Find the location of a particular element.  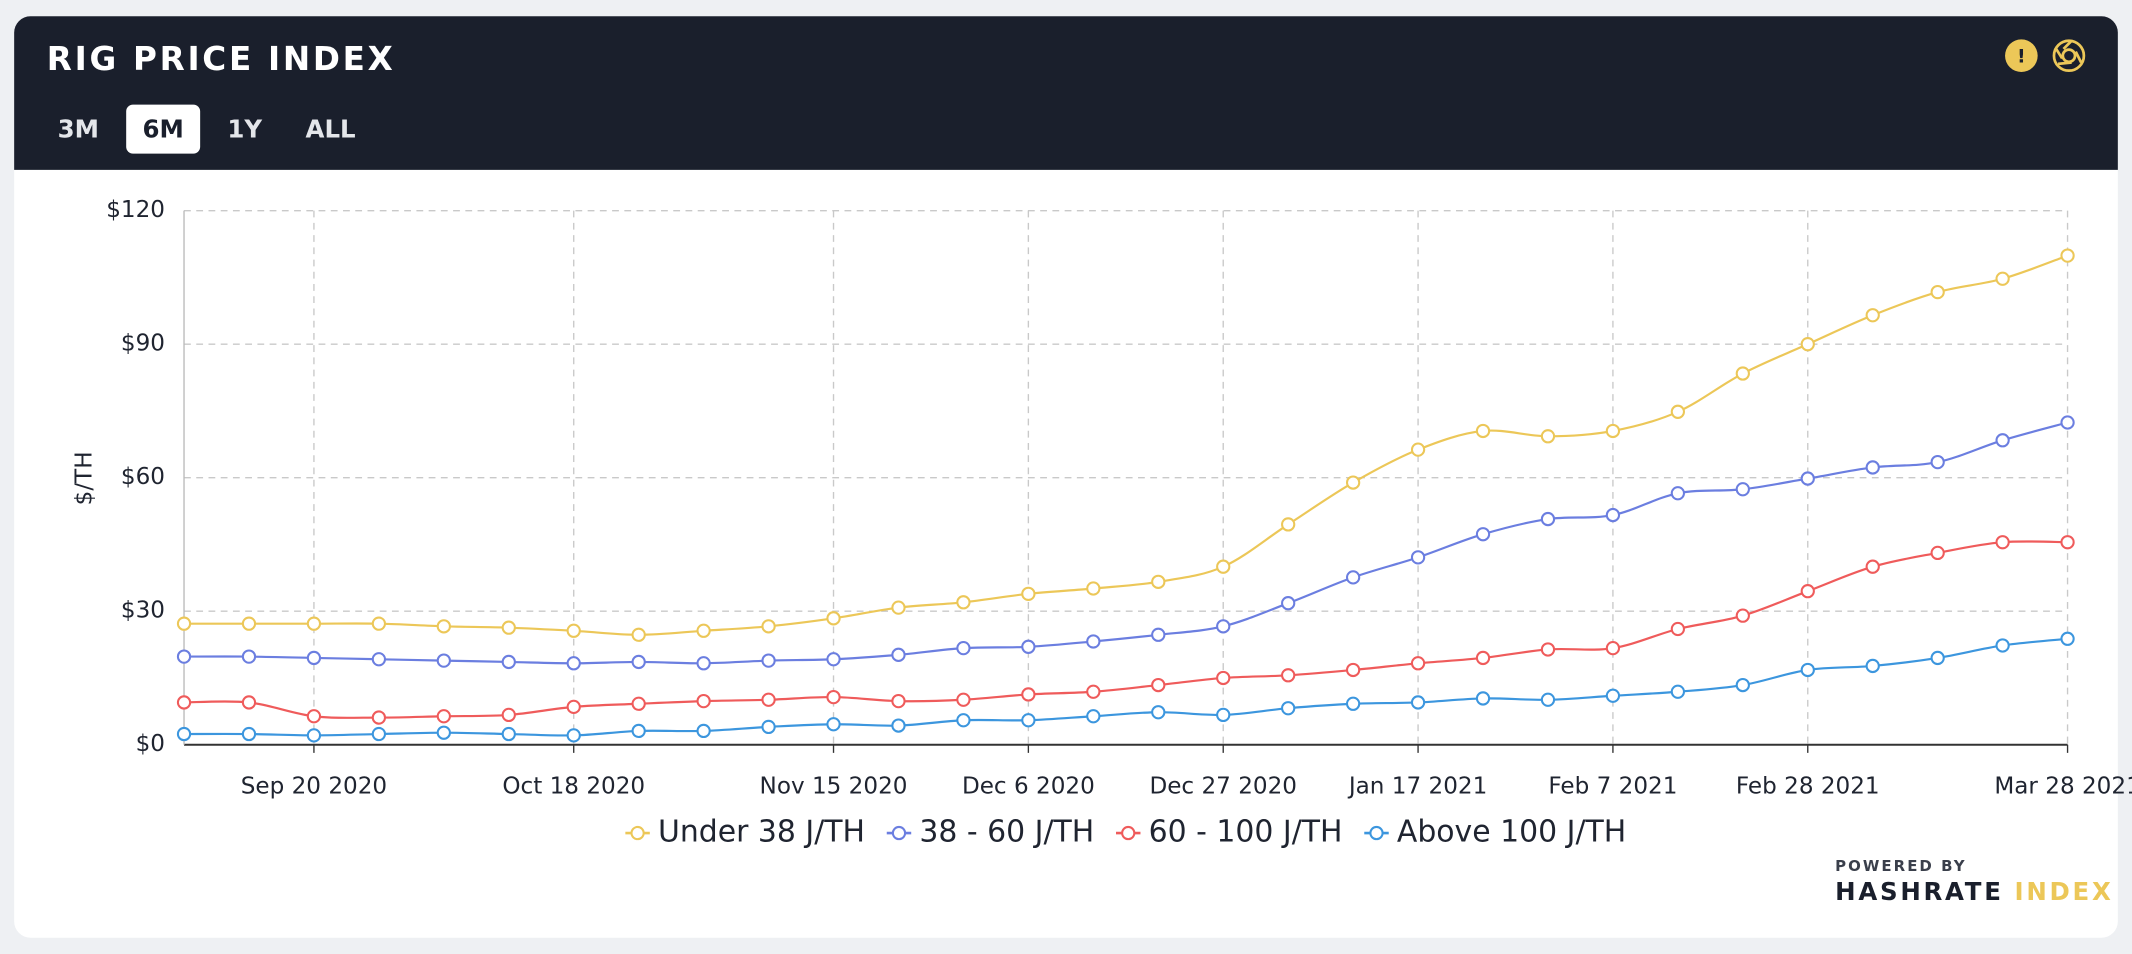

range-button-label: 3M is located at coordinates (78, 128).